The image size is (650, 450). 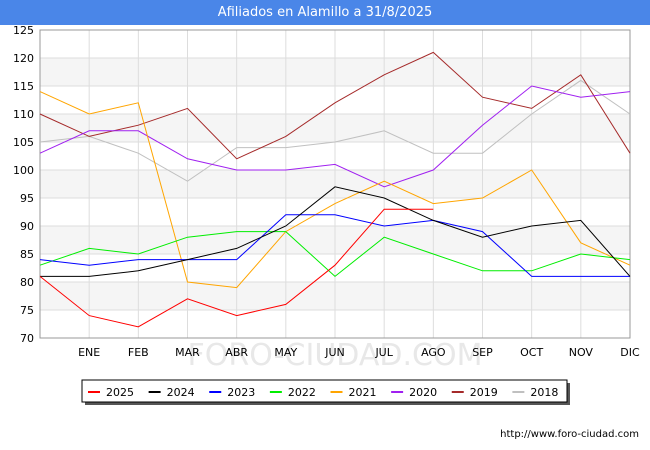 I want to click on legend-label-2019: 2019, so click(x=484, y=392).